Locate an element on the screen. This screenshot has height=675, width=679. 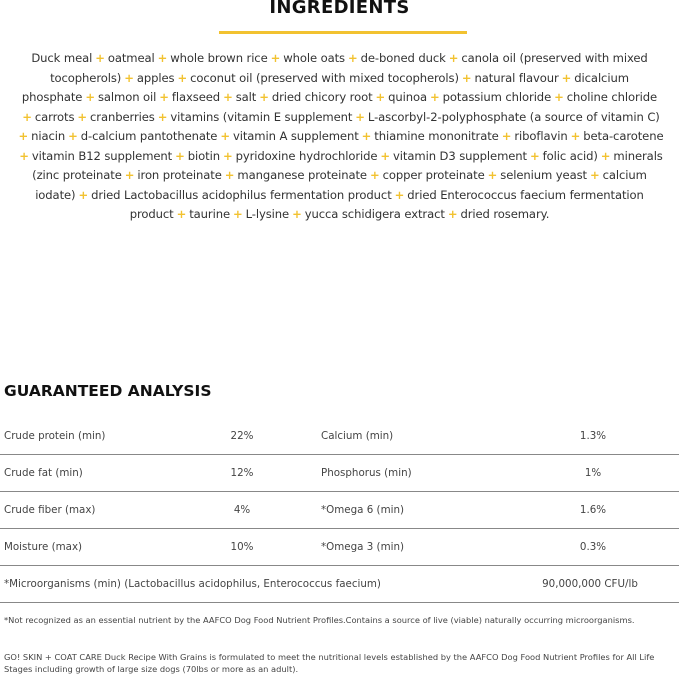
ingredient-item: flaxseed is located at coordinates (196, 97).